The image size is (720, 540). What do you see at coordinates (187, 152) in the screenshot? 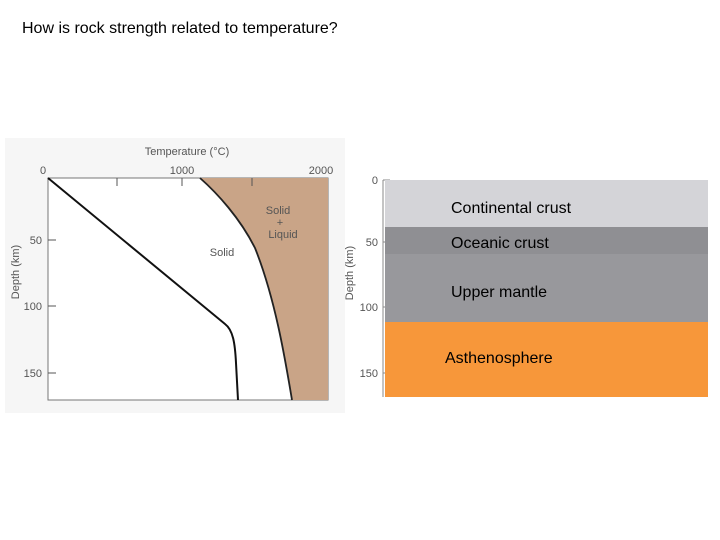
I see `x-axis-title: Temperature (°C)` at bounding box center [187, 152].